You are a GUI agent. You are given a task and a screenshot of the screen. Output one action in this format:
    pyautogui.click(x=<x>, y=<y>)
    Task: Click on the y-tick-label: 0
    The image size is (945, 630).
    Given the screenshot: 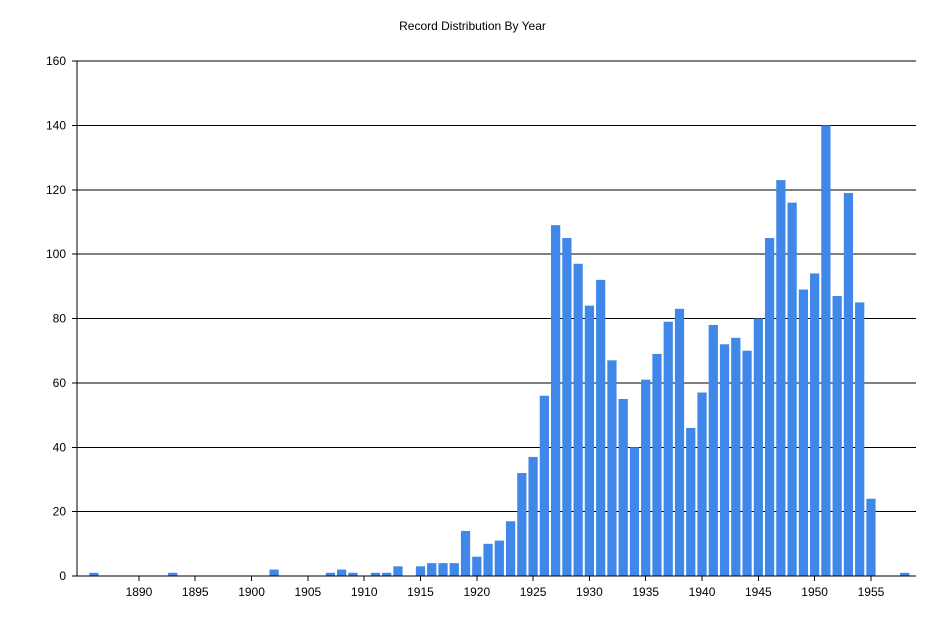 What is the action you would take?
    pyautogui.click(x=62, y=576)
    